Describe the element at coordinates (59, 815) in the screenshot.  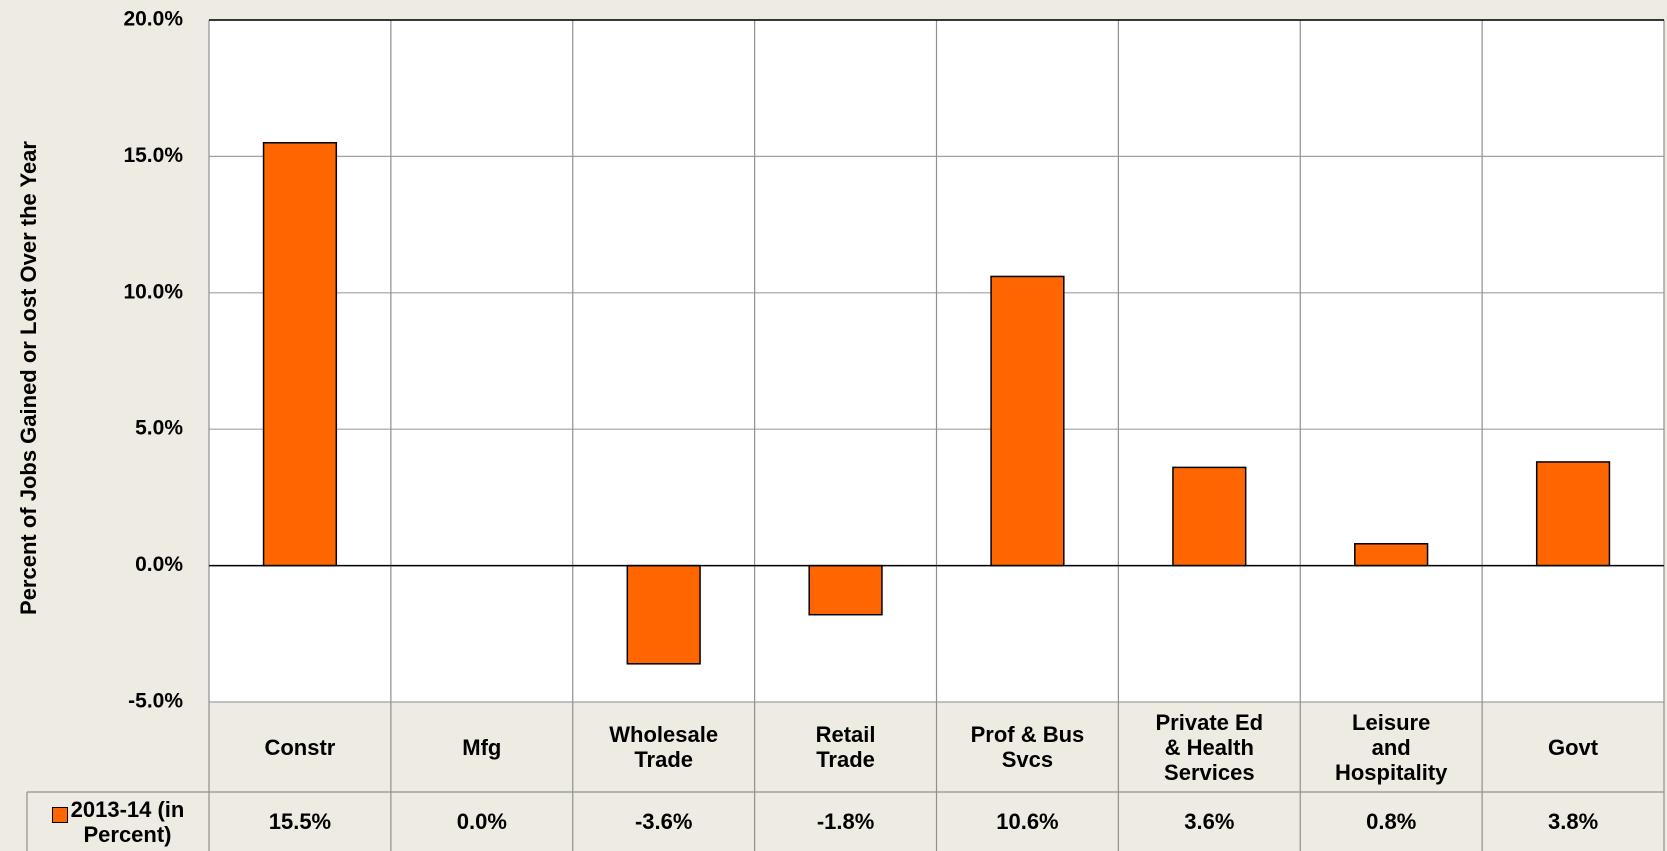
I see `legend-swatch` at that location.